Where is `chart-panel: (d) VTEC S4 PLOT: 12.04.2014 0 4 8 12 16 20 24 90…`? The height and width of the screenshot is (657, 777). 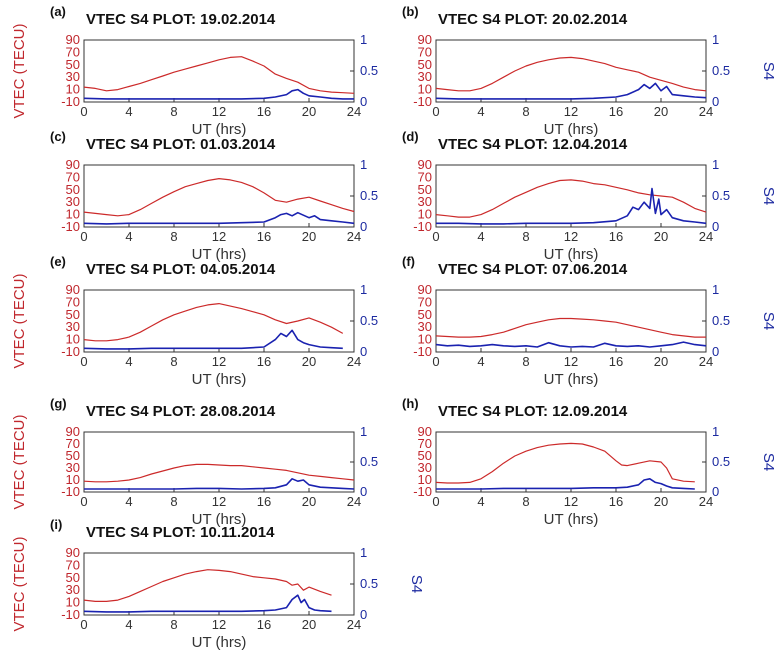 chart-panel: (d) VTEC S4 PLOT: 12.04.2014 0 4 8 12 16 20 24 90… is located at coordinates (589, 196).